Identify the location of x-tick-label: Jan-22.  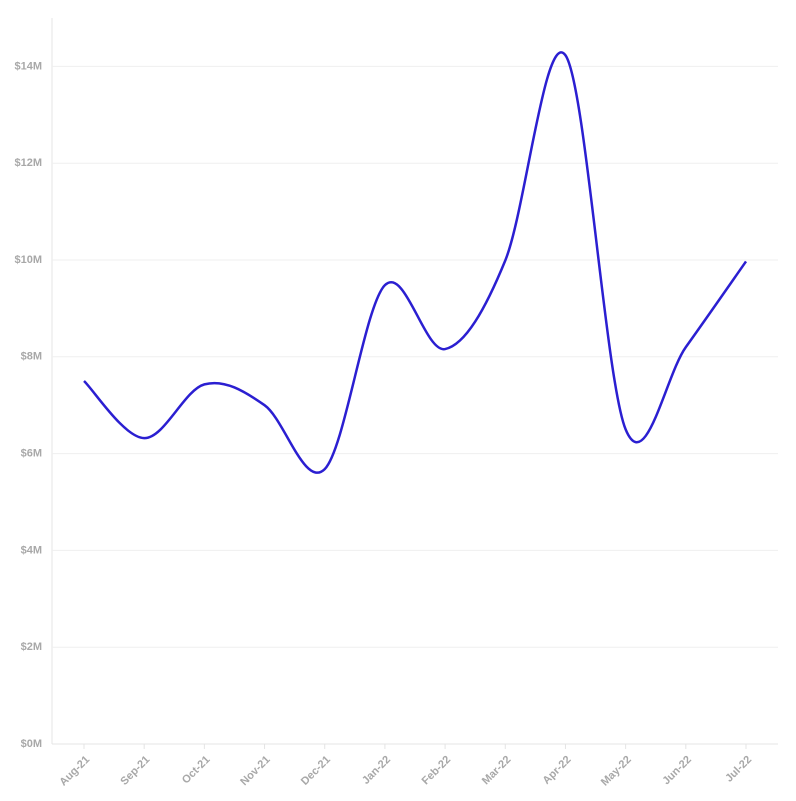
(376, 770).